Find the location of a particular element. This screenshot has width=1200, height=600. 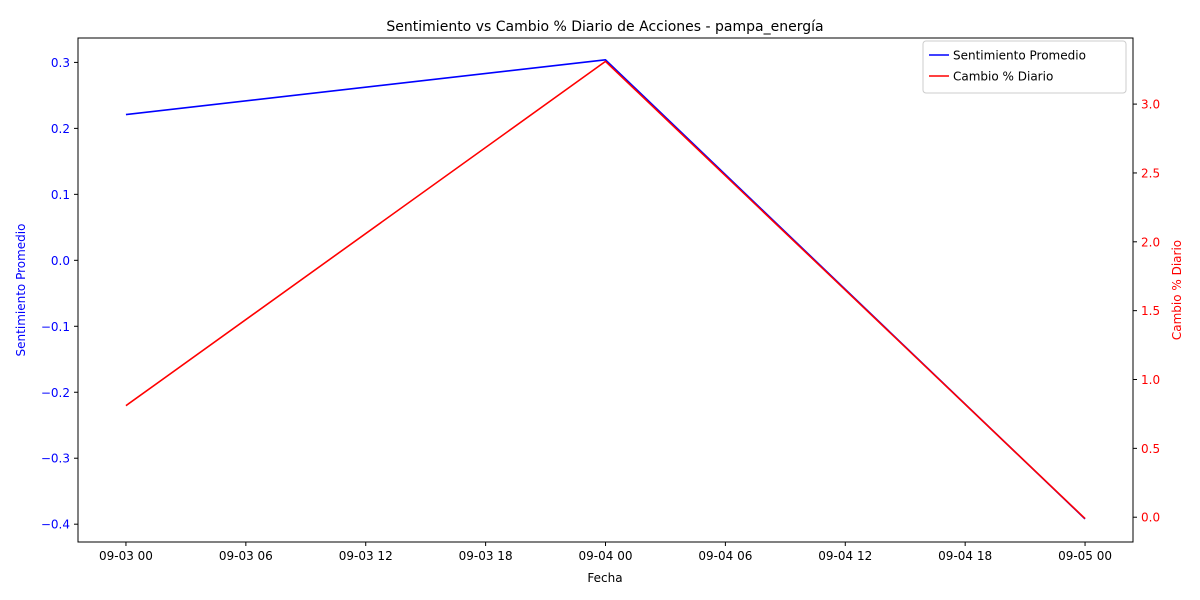

y-axis-right: 0.0 0.5 1.0 1.5 2.0 2.5 3.0 is located at coordinates (1146, 311).